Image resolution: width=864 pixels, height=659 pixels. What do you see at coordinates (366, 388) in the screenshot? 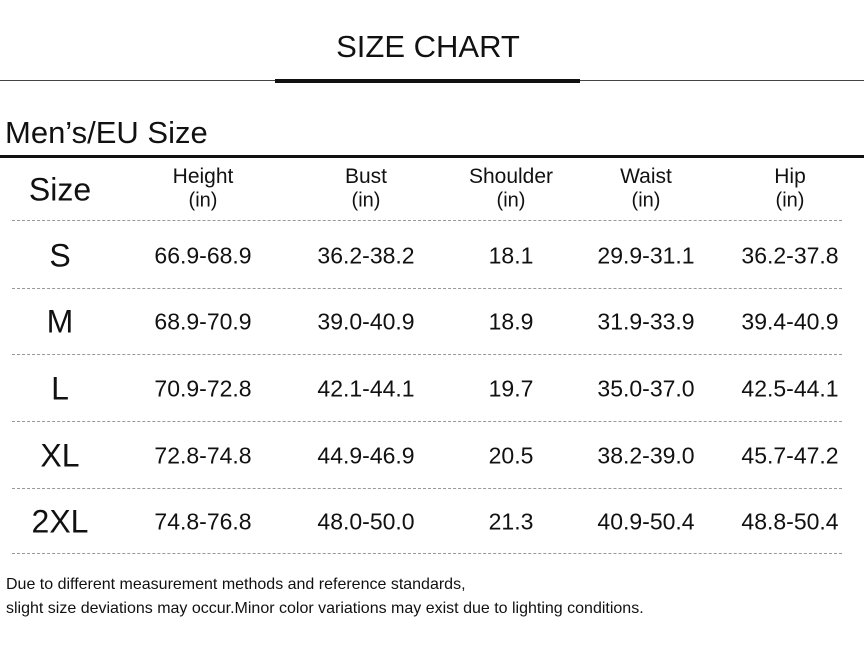
I see `measurement: 42.1-44.1` at bounding box center [366, 388].